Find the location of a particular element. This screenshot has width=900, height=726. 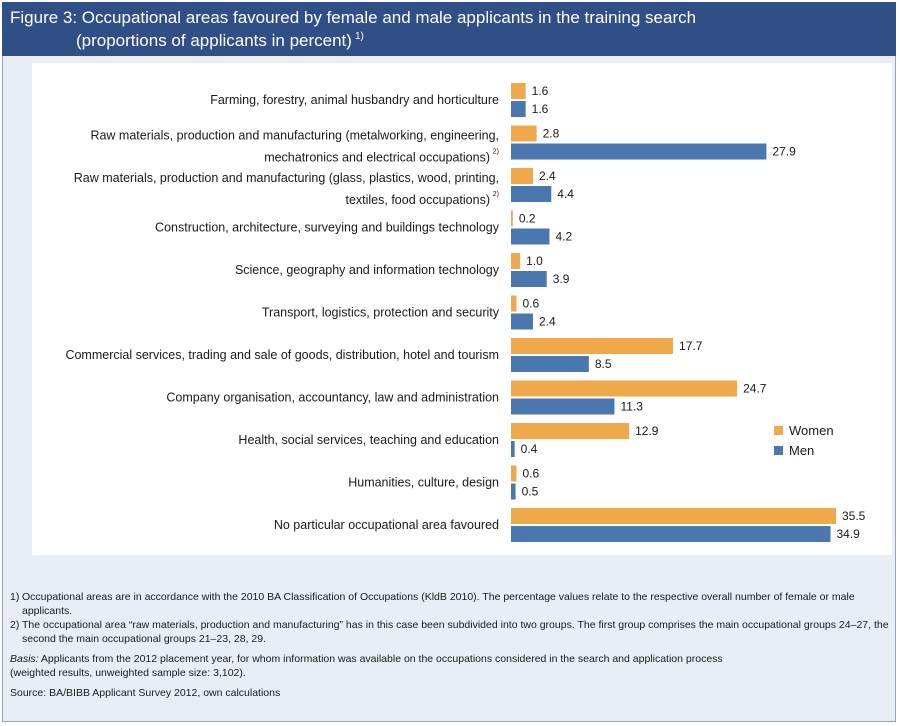

women-value-label-11: 35.5 is located at coordinates (854, 516).